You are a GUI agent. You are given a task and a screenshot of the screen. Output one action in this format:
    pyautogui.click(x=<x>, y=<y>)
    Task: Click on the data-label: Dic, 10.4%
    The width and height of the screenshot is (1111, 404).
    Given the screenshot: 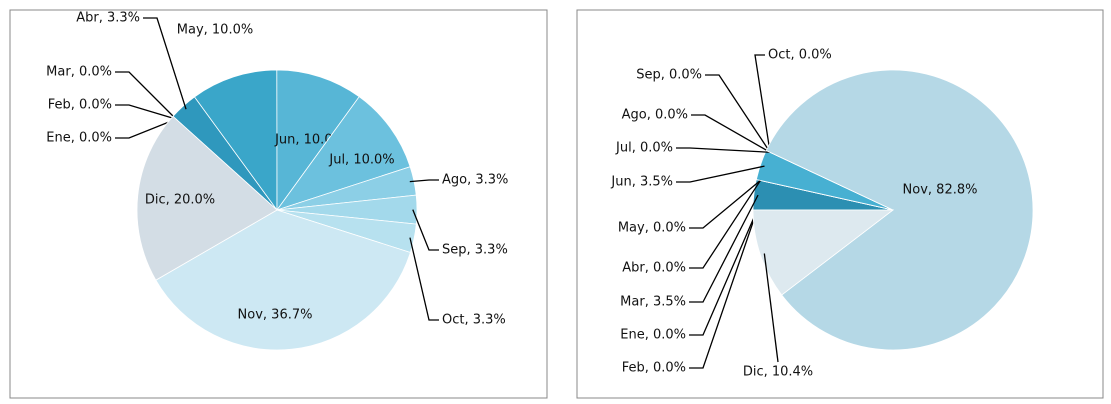 What is the action you would take?
    pyautogui.click(x=778, y=372)
    